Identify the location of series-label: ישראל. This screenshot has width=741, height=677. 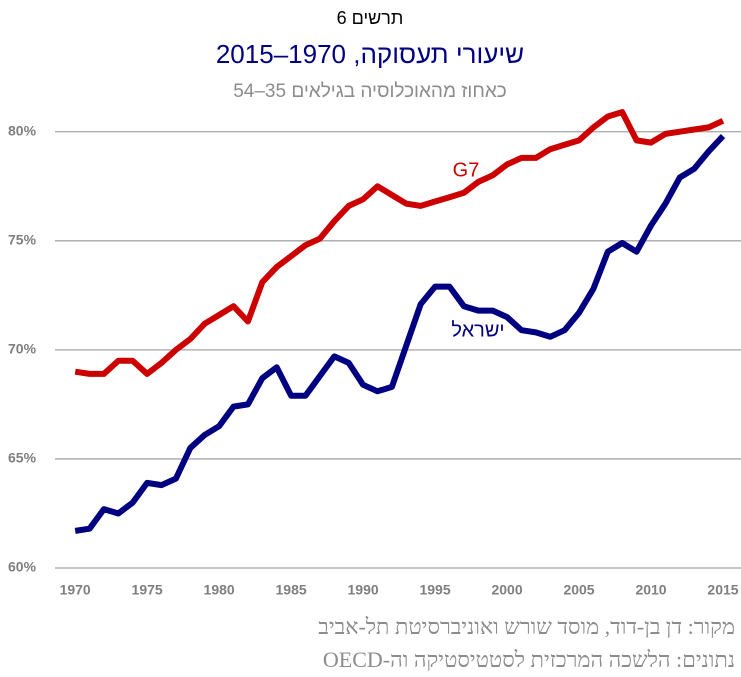
(477, 330).